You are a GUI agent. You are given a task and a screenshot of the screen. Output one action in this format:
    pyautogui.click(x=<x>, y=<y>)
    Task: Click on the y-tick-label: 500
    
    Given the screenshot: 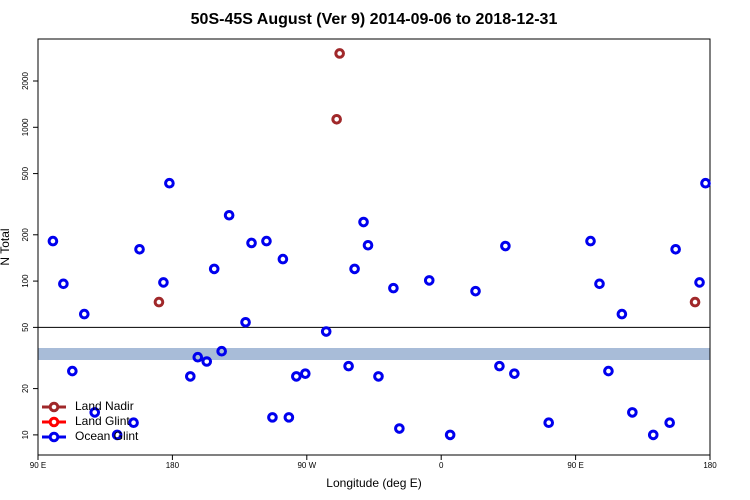 What is the action you would take?
    pyautogui.click(x=25, y=173)
    